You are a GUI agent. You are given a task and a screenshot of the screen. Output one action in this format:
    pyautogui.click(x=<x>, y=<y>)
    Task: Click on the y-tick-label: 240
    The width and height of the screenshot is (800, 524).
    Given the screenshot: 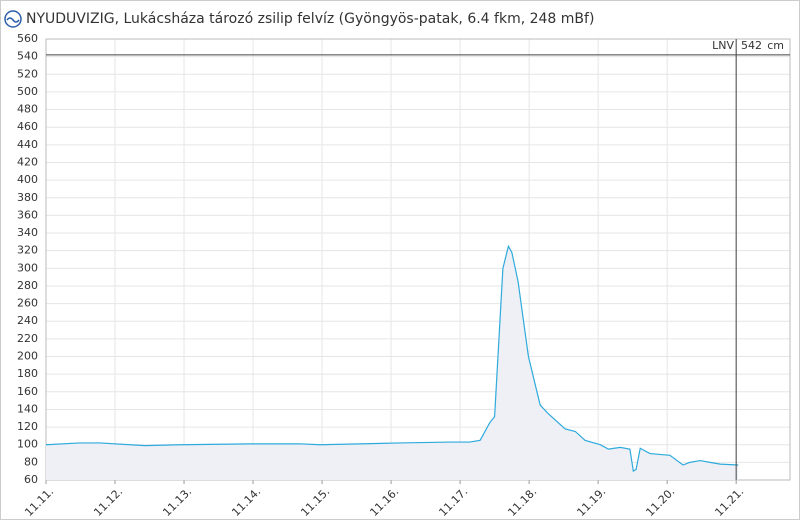 What is the action you would take?
    pyautogui.click(x=27, y=320)
    